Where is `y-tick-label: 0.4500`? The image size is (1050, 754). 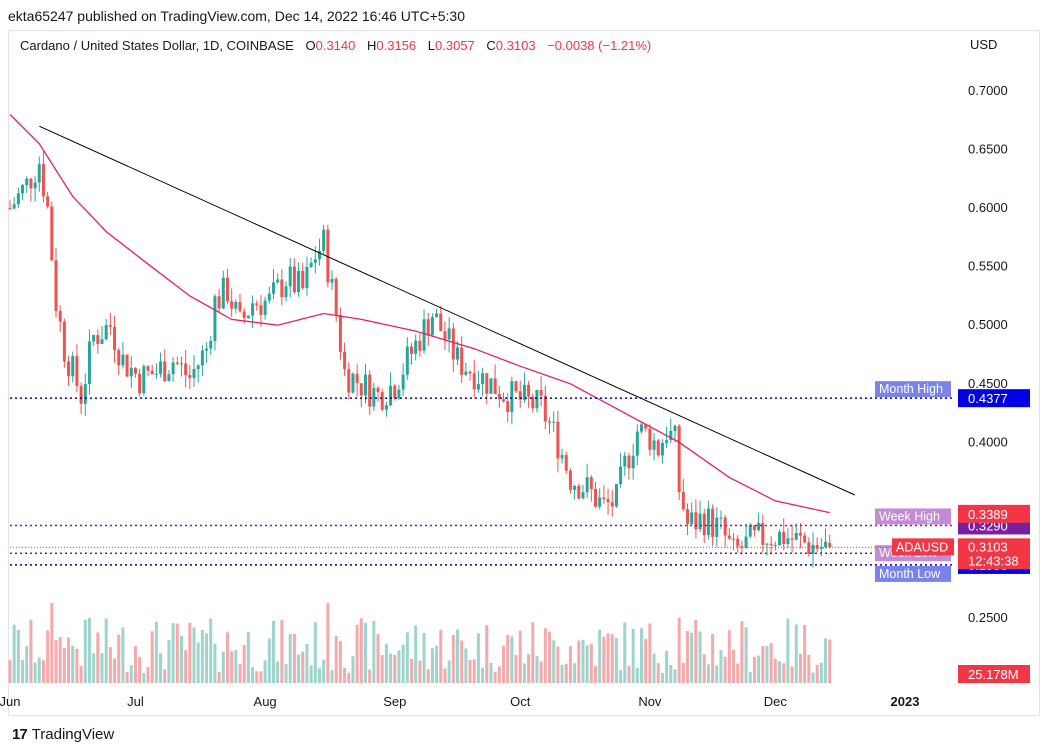
y-tick-label: 0.4500 is located at coordinates (988, 383).